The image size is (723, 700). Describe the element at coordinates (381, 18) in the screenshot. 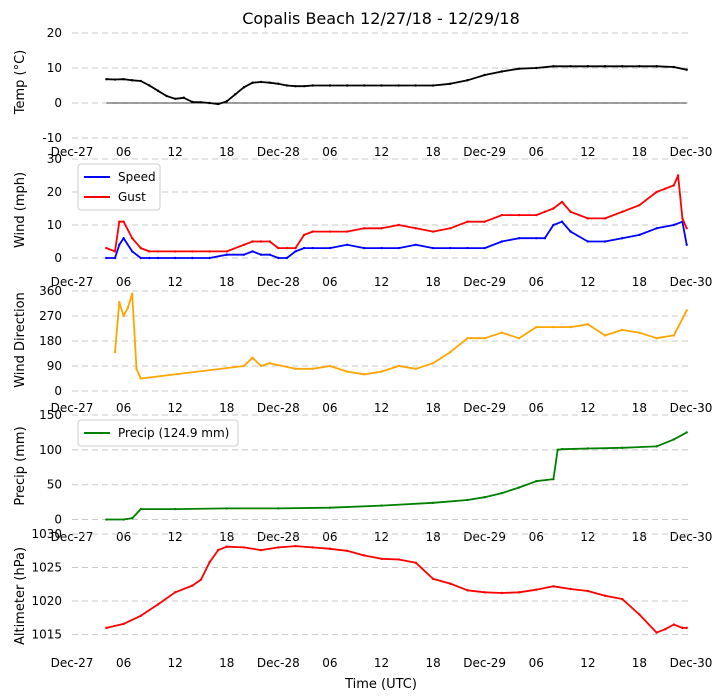

I see `chart-title: Copalis Beach 12/27/18 - 12/29/18` at that location.